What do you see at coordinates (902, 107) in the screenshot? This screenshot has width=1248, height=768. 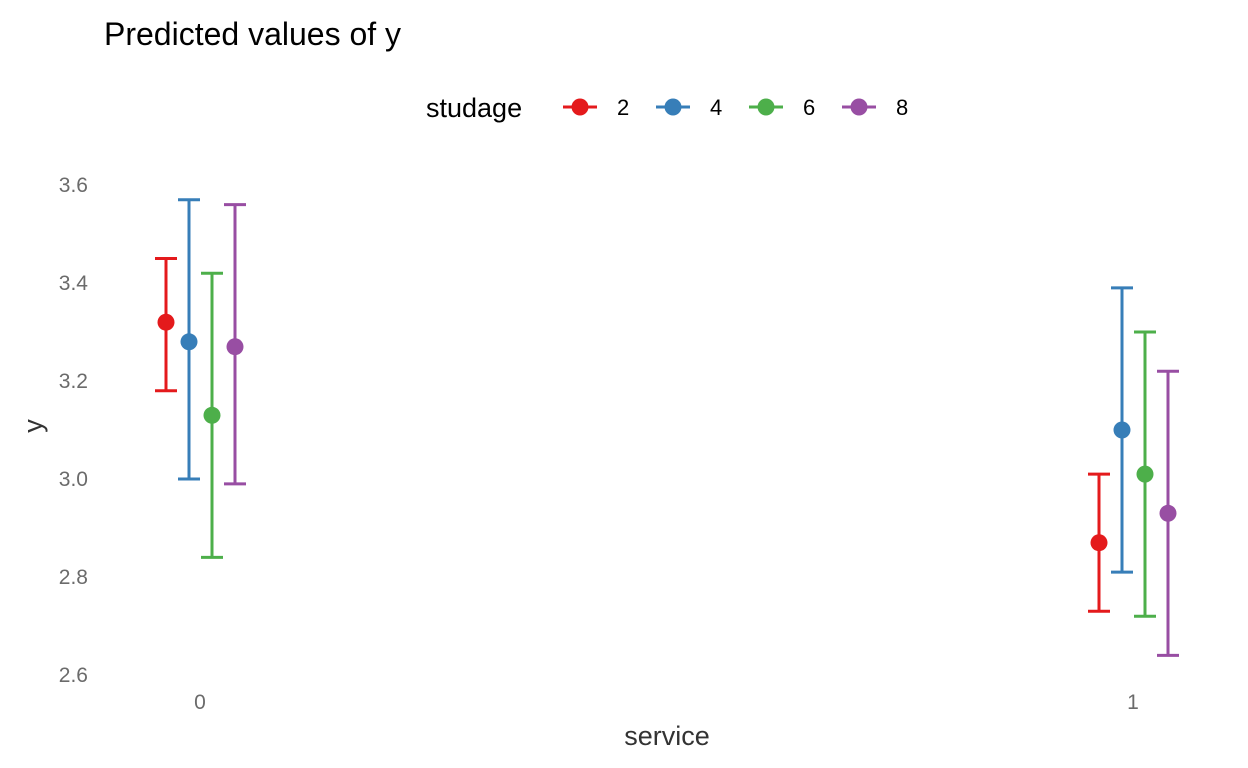 I see `legend-label: 8` at bounding box center [902, 107].